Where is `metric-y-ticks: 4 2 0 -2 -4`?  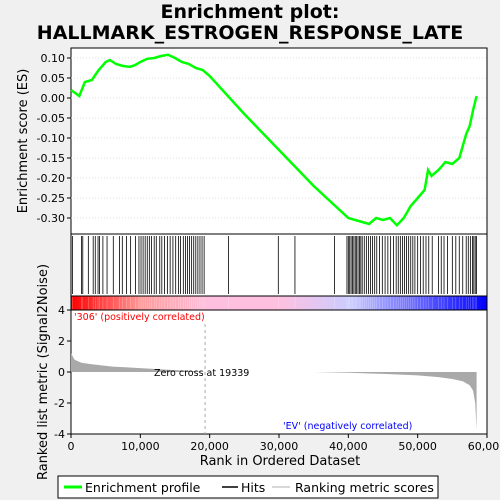 metric-y-ticks: 4 2 0 -2 -4 is located at coordinates (62, 372).